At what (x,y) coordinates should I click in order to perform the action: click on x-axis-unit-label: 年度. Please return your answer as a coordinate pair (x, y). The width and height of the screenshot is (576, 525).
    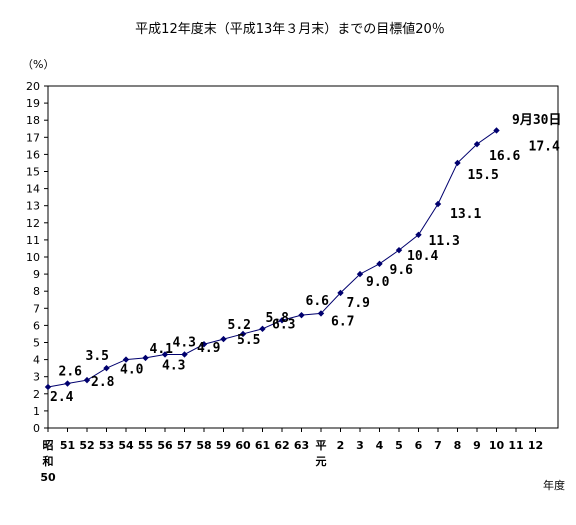
    Looking at the image, I should click on (554, 485).